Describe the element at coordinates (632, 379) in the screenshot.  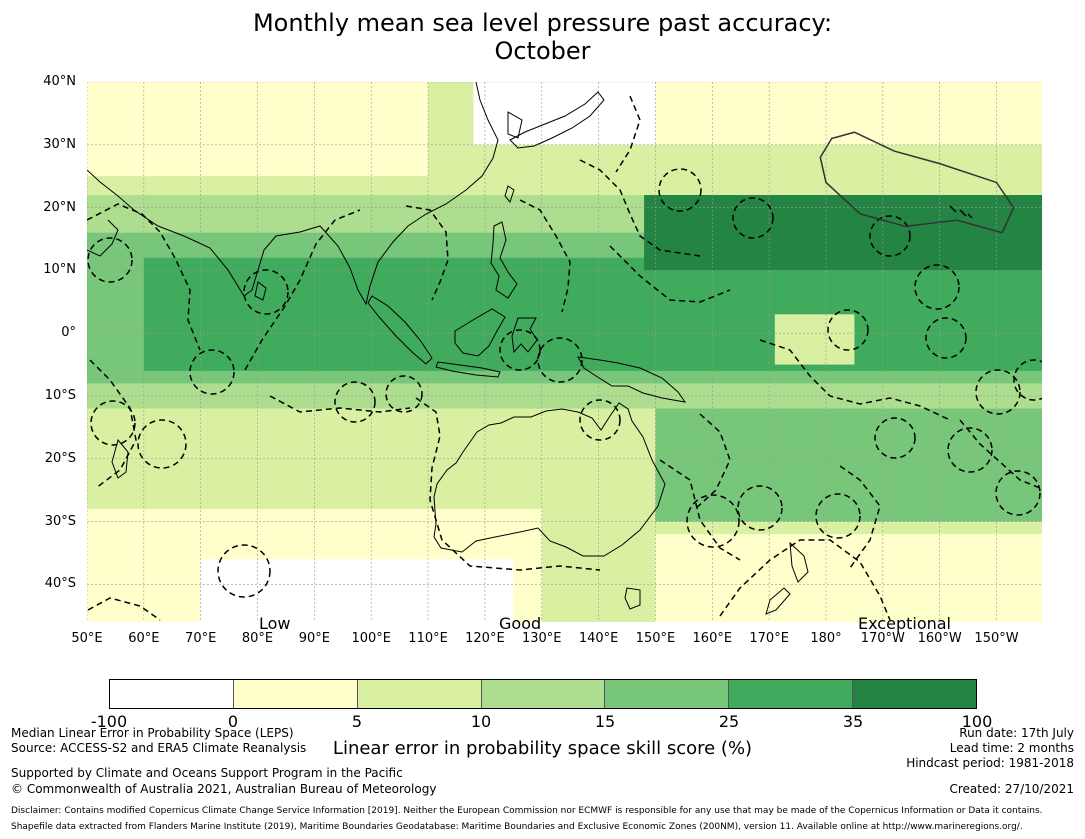
I see `new-guinea-coastline` at that location.